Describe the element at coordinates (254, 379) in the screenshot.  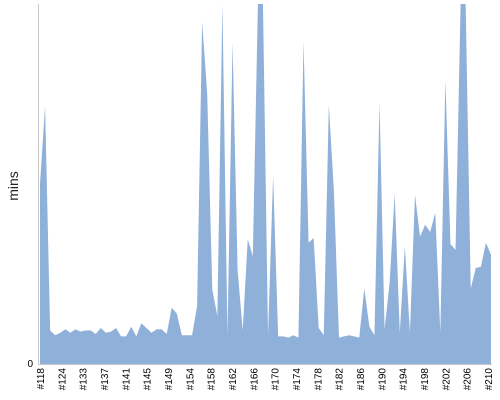
I see `x-tick-label: #166` at that location.